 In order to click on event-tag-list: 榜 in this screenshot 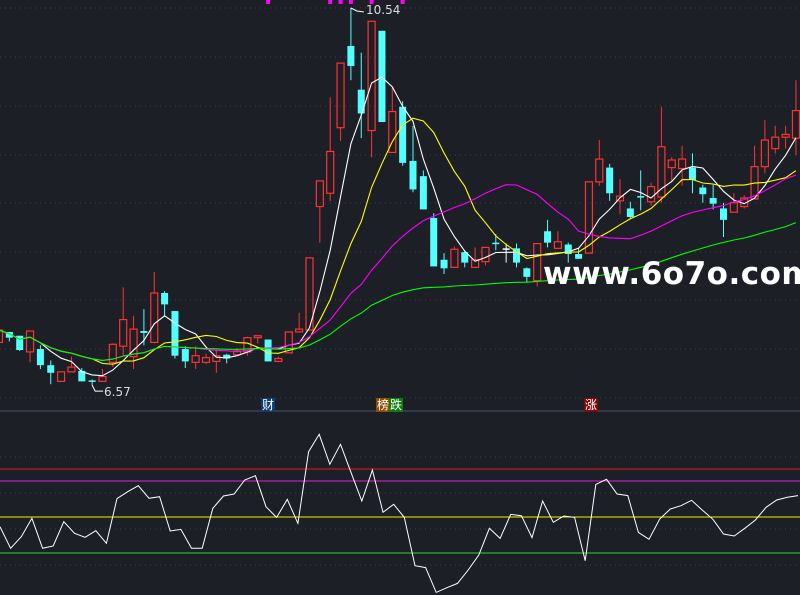, I will do `click(383, 405)`.